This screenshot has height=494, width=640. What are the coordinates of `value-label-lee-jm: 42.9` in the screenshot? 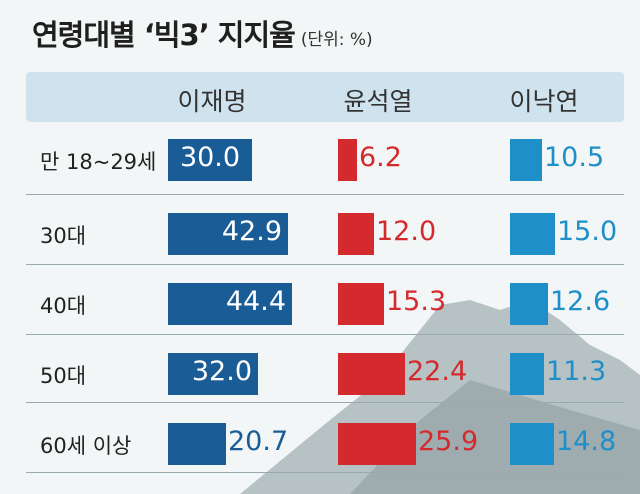 It's located at (251, 231).